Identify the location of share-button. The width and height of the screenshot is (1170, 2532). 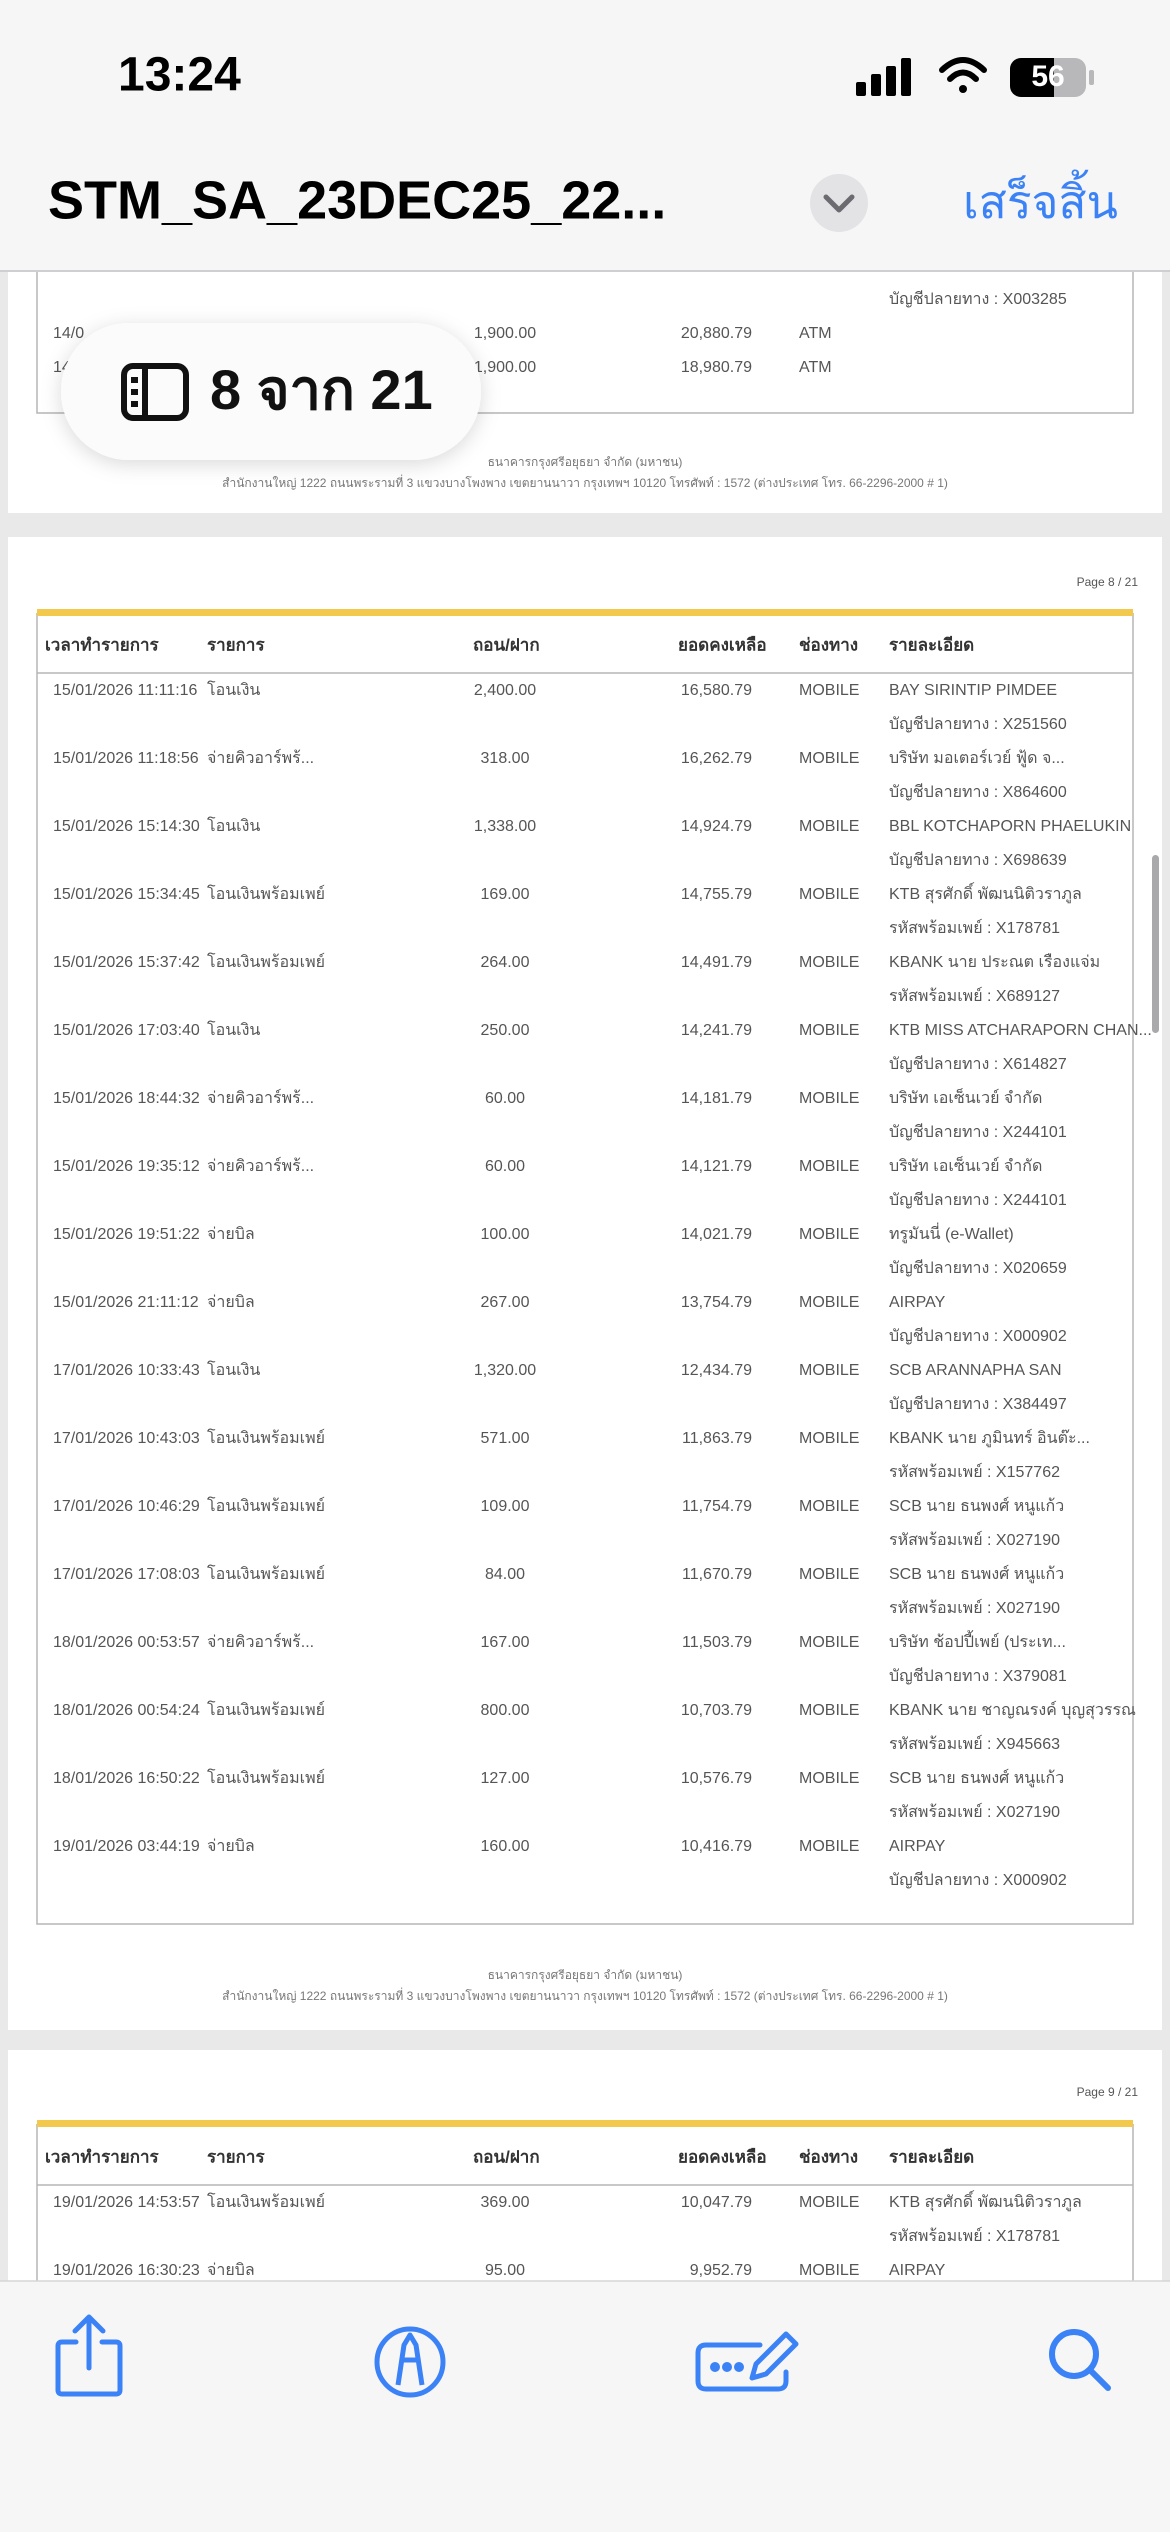
(89, 2355).